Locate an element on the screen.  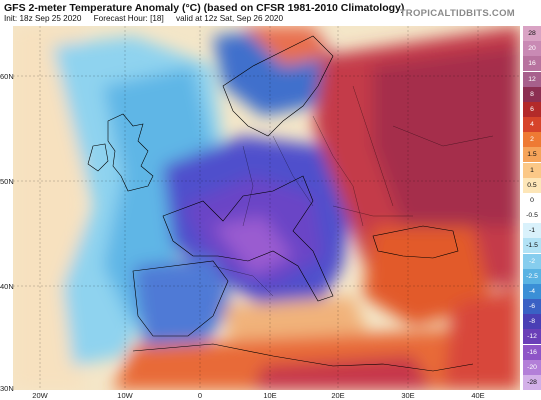
lat-label-60n: 60N is located at coordinates (7, 76).